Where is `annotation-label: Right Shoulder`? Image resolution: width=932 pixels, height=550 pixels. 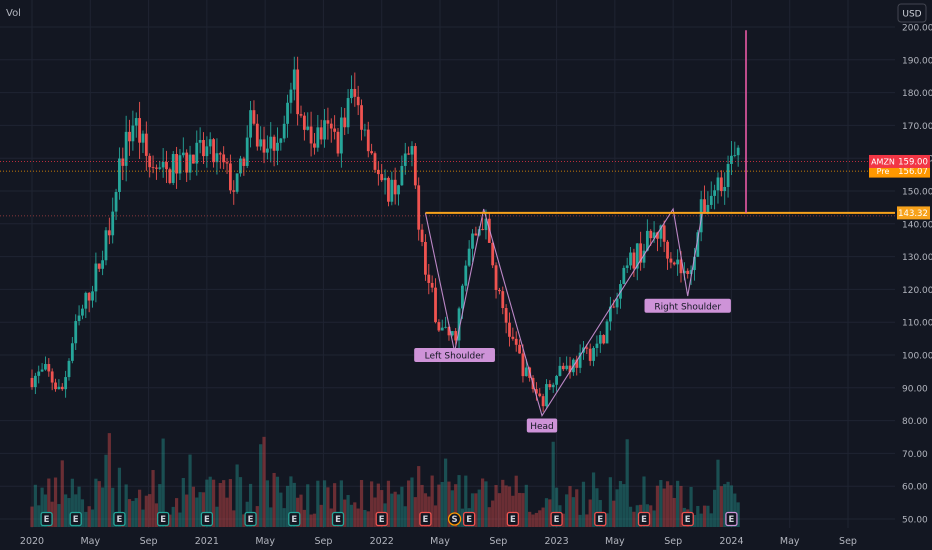 annotation-label: Right Shoulder is located at coordinates (687, 307).